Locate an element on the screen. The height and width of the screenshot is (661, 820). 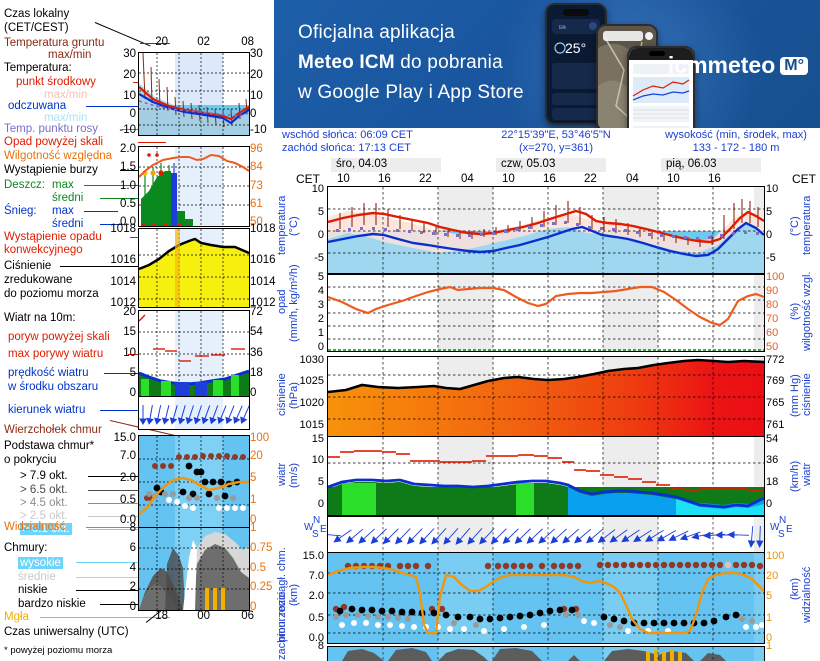
humidity-axis-unit-text: (%) is located at coordinates (795, 311).